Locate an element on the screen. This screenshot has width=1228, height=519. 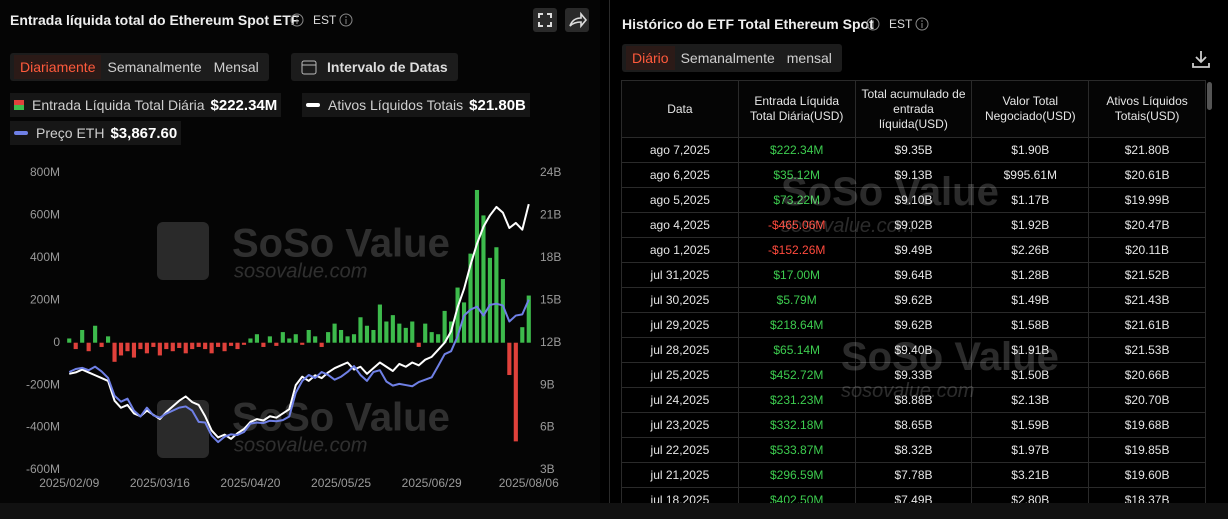
table-cell: $1.17B is located at coordinates (1030, 200).